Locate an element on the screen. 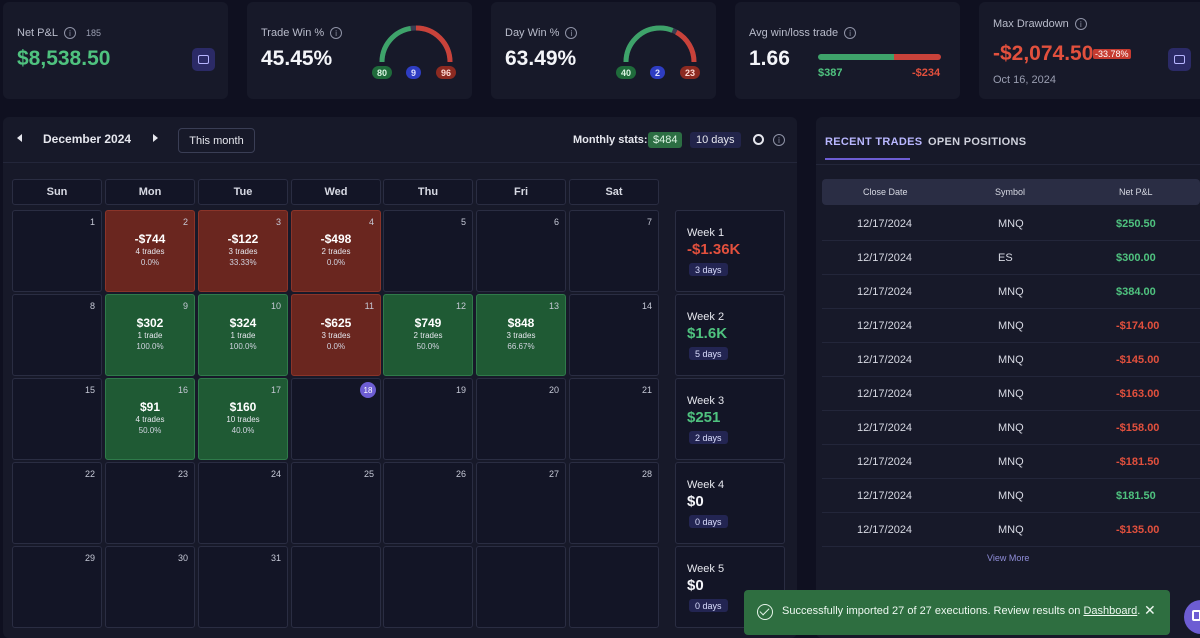  calendar-day: 9 $302 1 trade 100.0% is located at coordinates (150, 335).